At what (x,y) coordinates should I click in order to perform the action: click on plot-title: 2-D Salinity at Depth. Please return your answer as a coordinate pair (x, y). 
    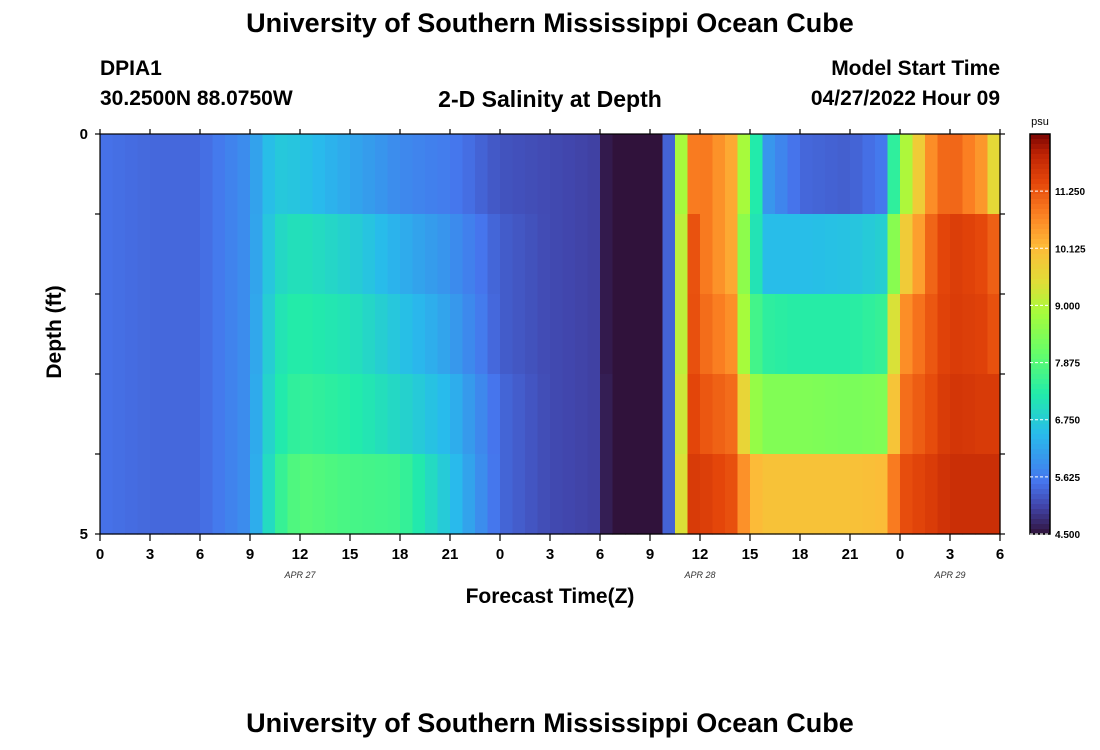
    Looking at the image, I should click on (550, 99).